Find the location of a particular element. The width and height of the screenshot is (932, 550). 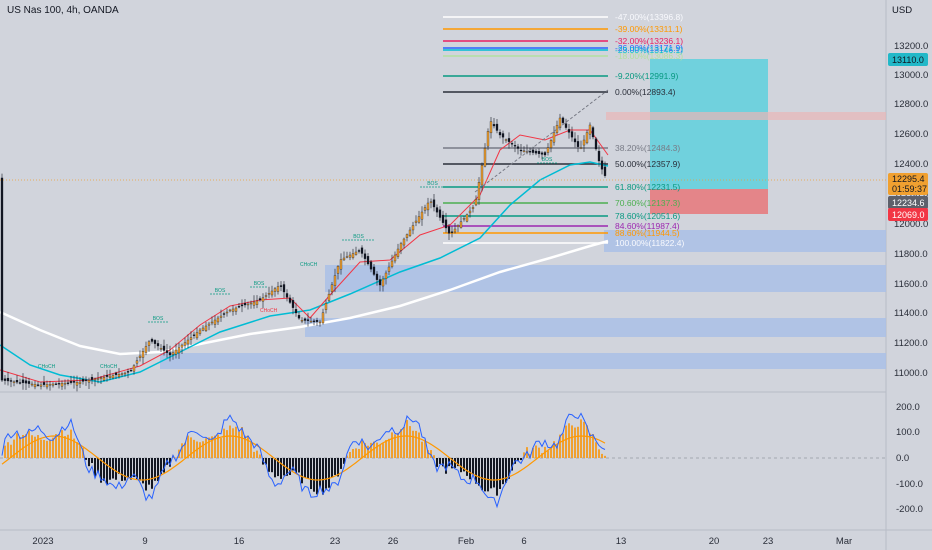

symbol-title: US Nas 100, 4h, OANDA is located at coordinates (63, 10).